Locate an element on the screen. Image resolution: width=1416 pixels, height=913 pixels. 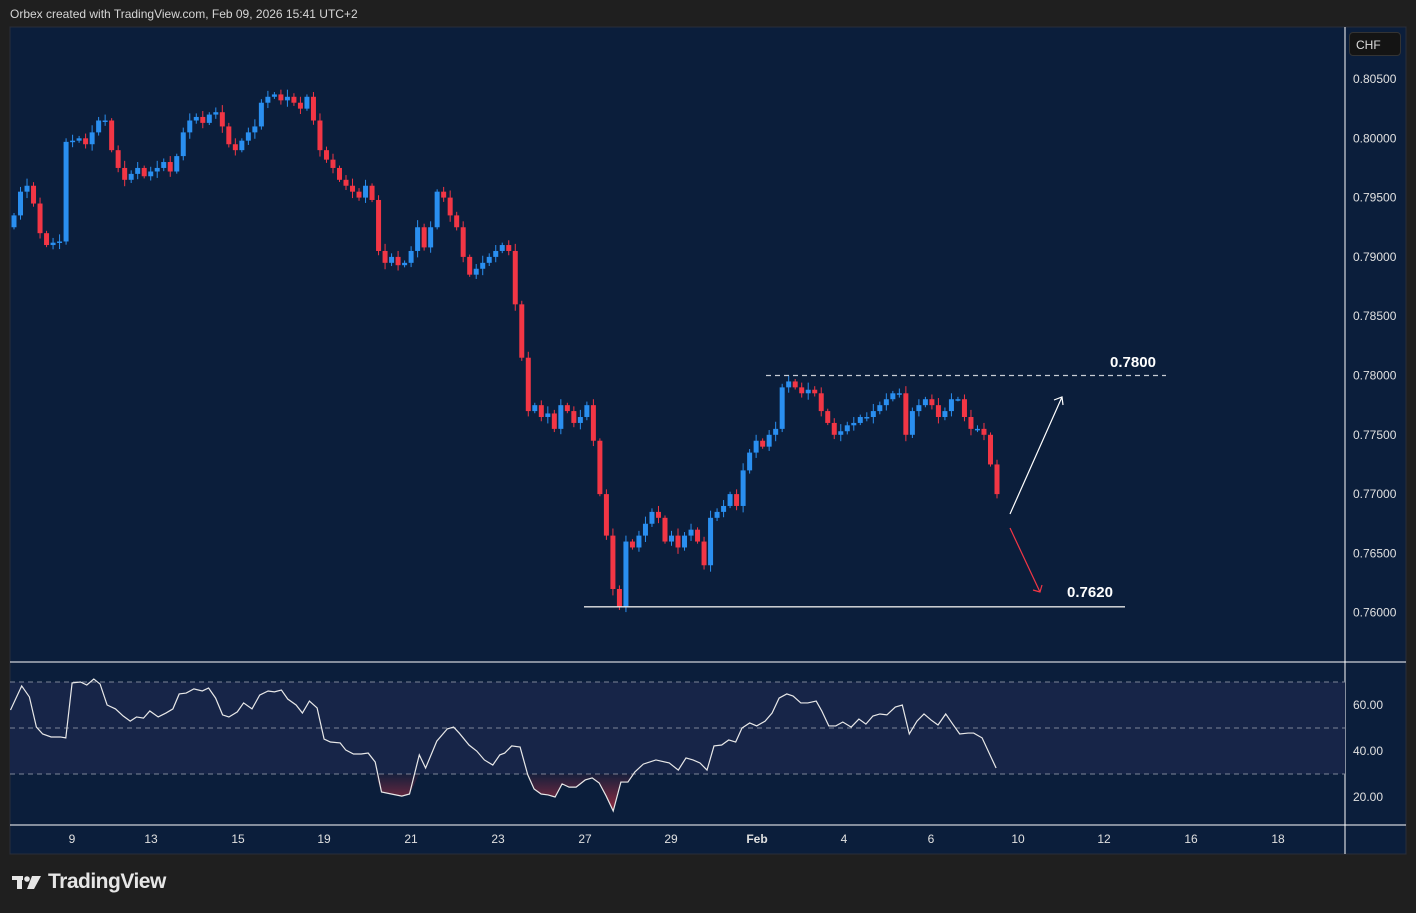
price-tick-label: 0.78000 is located at coordinates (1375, 376).